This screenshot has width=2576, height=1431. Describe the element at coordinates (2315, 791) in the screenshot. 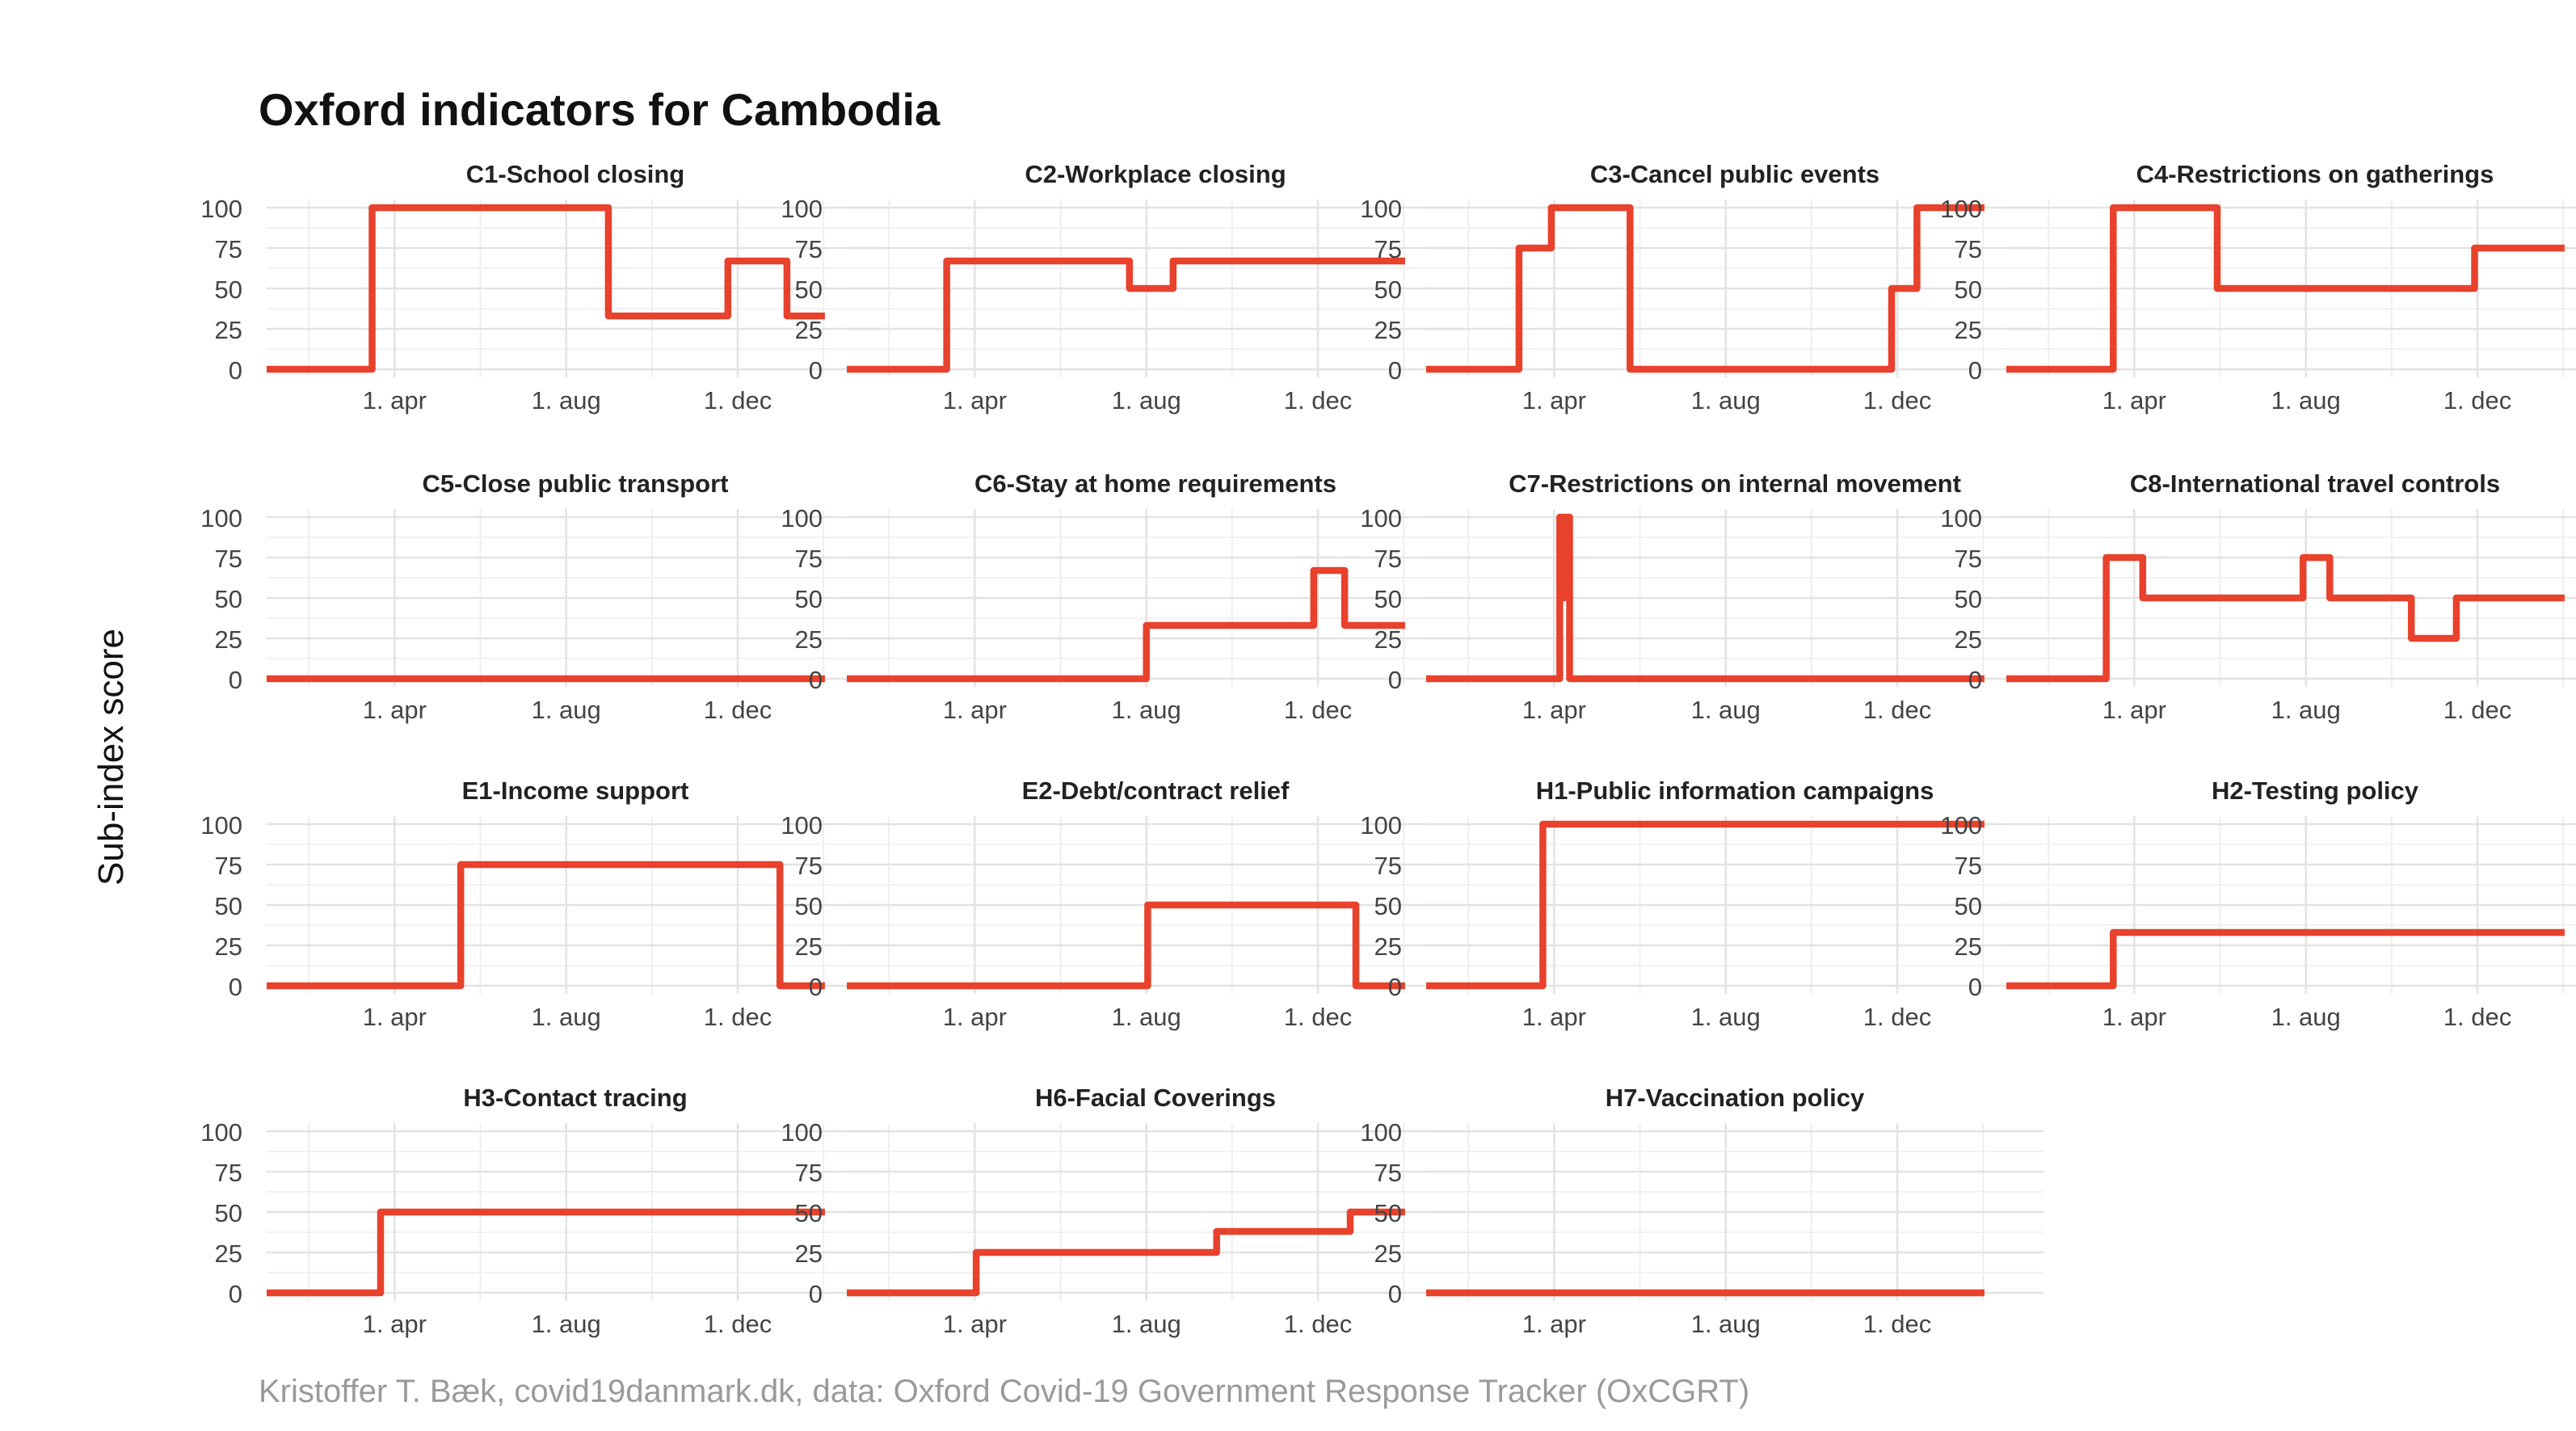

I see `facet-title: H2-Testing policy` at that location.